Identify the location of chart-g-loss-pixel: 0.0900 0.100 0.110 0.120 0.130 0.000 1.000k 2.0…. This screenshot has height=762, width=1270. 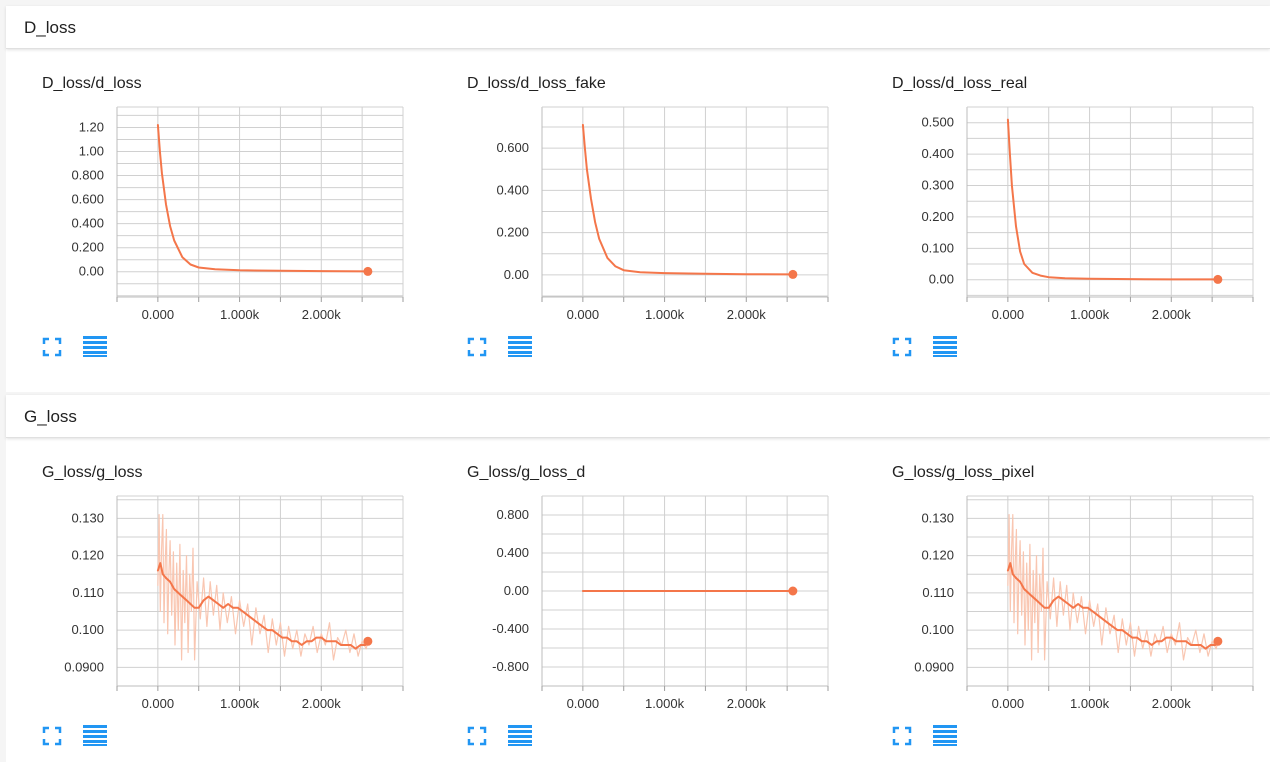
(1084, 603).